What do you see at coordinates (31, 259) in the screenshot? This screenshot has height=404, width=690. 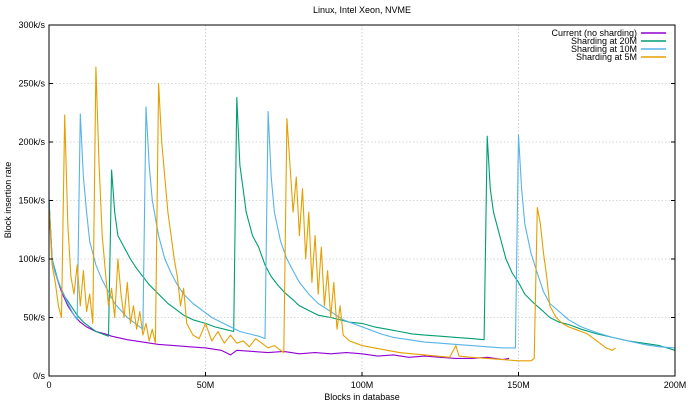 I see `y-tick-label: 100k/s` at bounding box center [31, 259].